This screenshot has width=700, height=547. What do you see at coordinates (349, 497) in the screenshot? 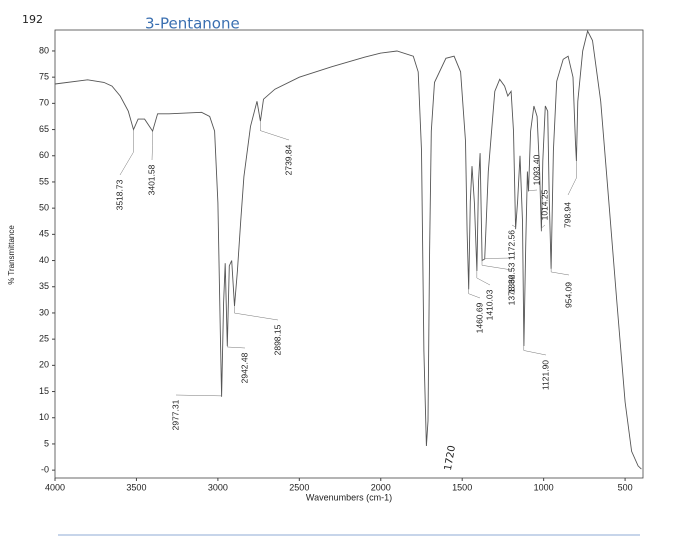
I see `x-axis-label: Wavenumbers (cm-1)` at bounding box center [349, 497].